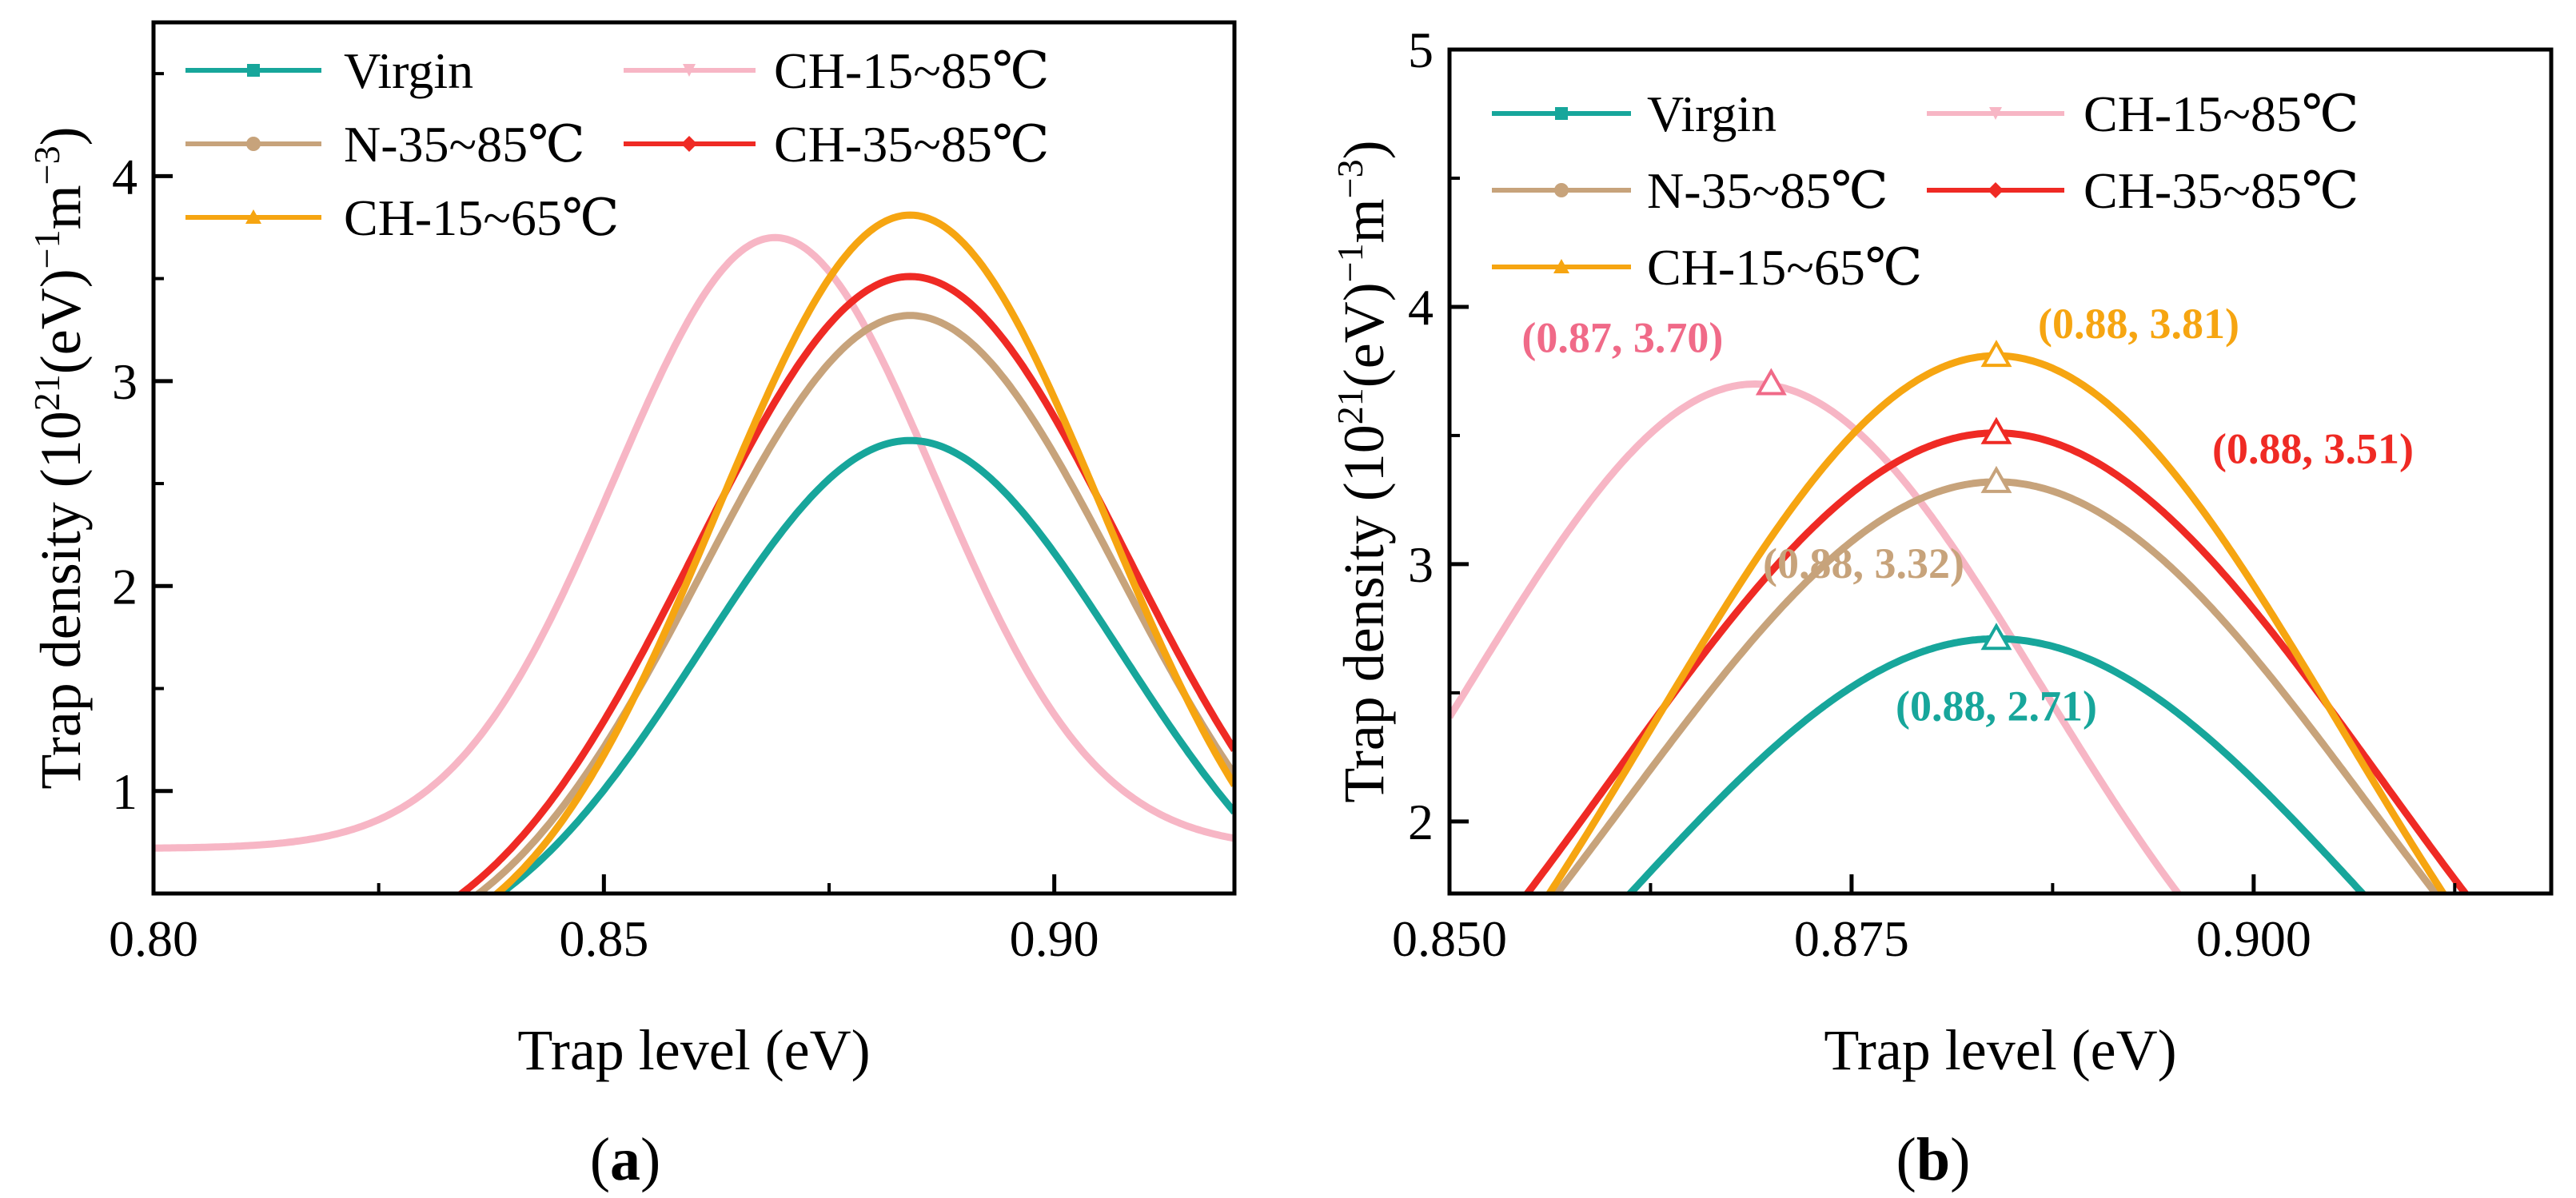  I want to click on panel-a-y-axis-title: Trap density (1021(eV)−1m−3), so click(59, 458).